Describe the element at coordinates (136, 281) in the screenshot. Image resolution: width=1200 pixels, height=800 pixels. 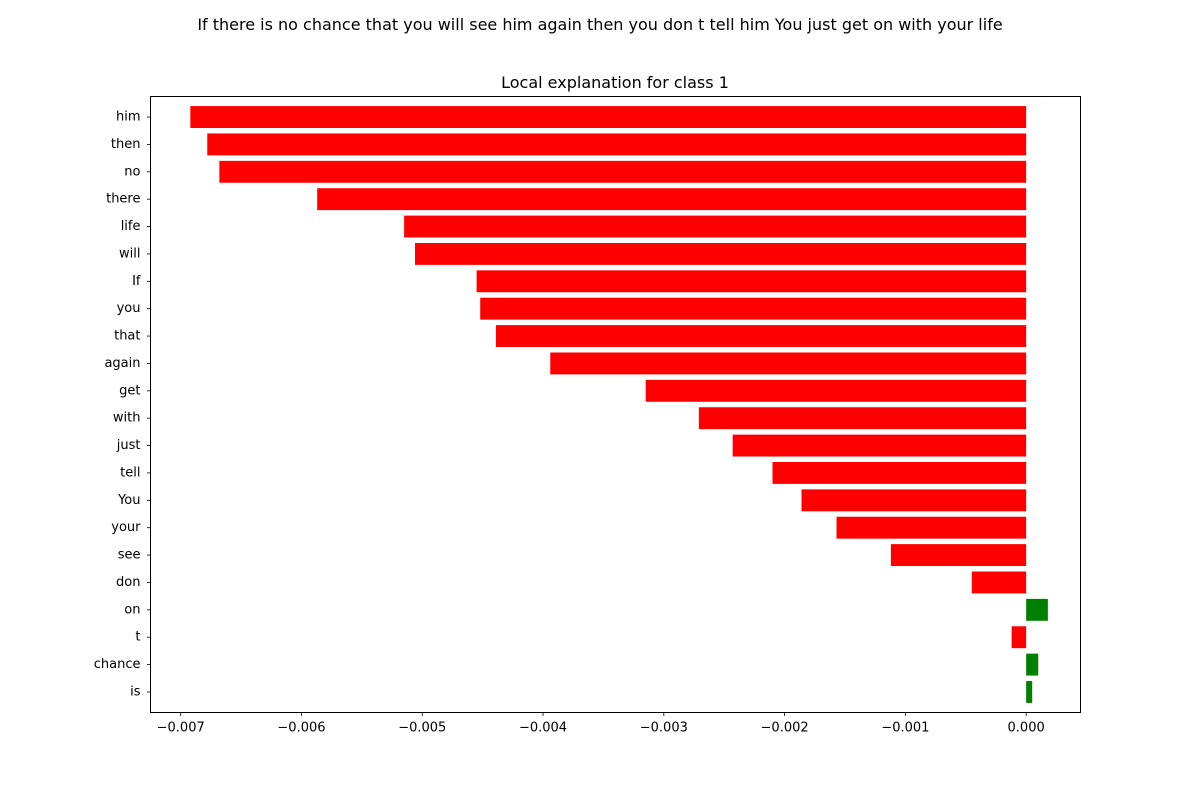
I see `y-tick-label: If` at that location.